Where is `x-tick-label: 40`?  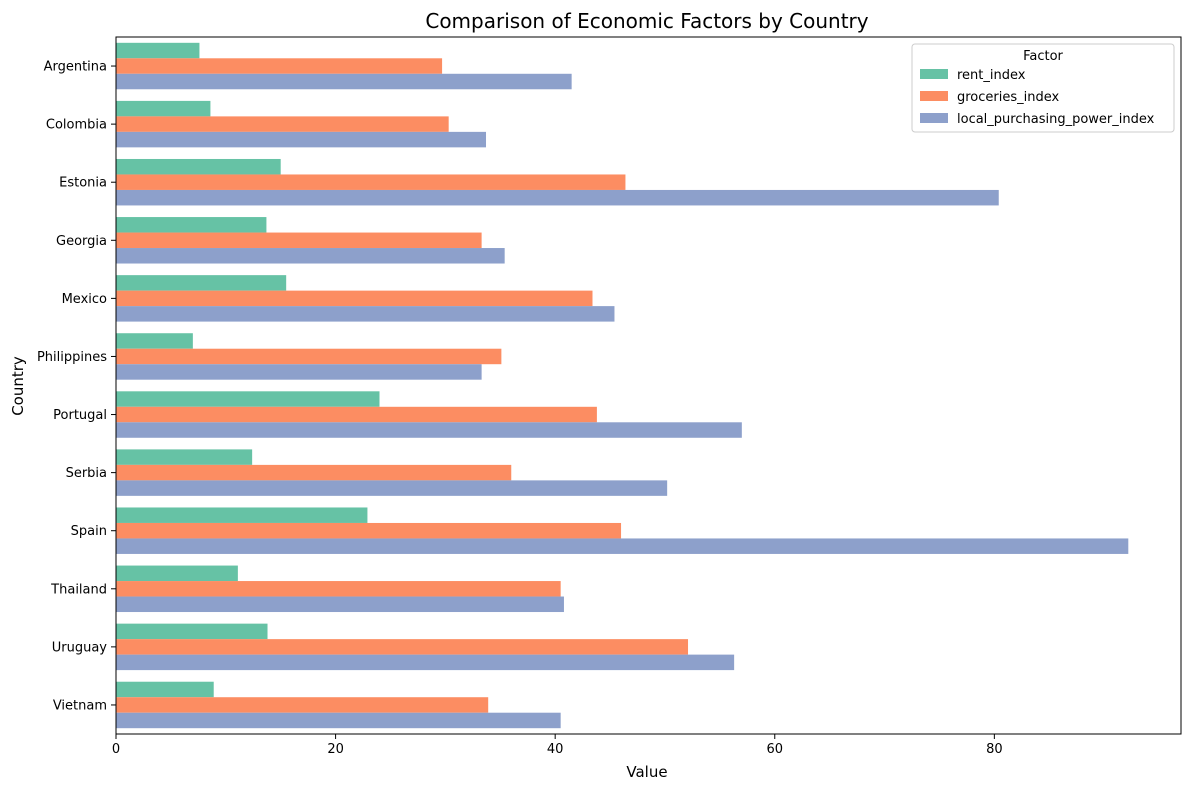 x-tick-label: 40 is located at coordinates (555, 749).